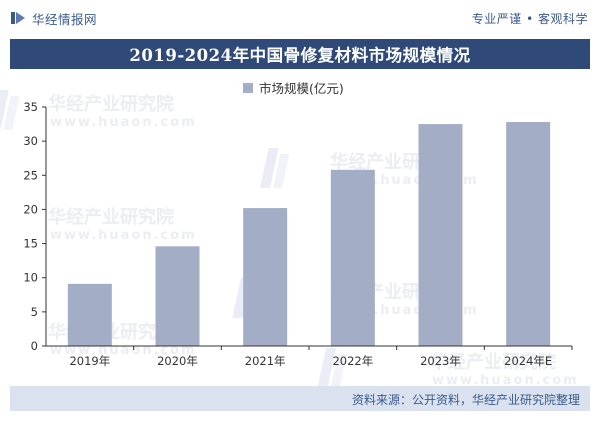 Image resolution: width=600 pixels, height=421 pixels. Describe the element at coordinates (265, 361) in the screenshot. I see `x-tick-label: 2021年` at that location.